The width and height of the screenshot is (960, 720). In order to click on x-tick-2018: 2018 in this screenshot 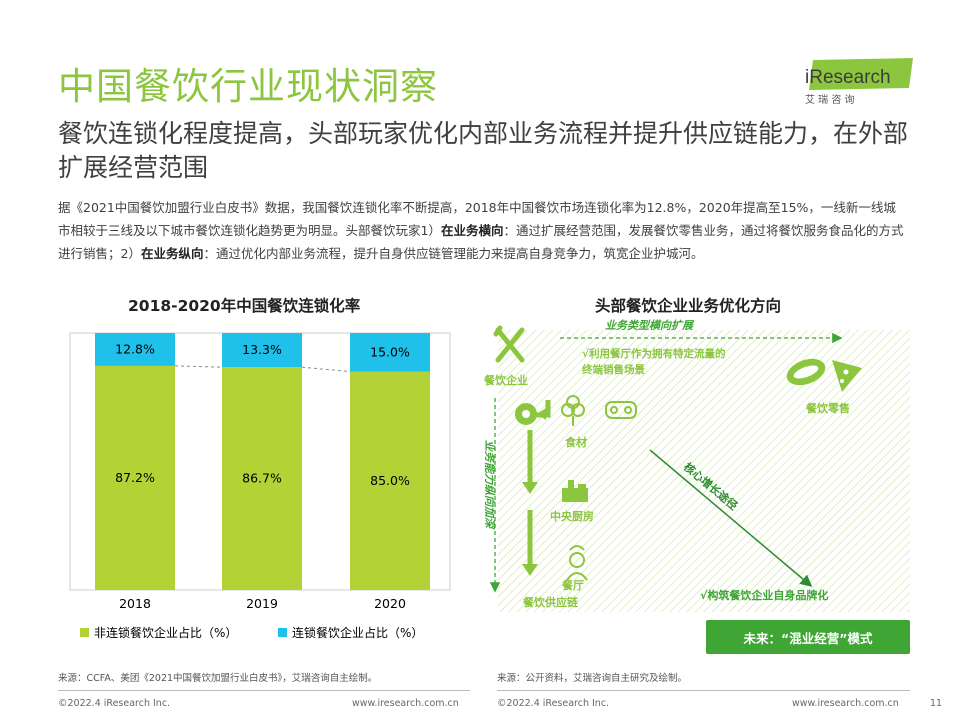, I will do `click(135, 603)`.